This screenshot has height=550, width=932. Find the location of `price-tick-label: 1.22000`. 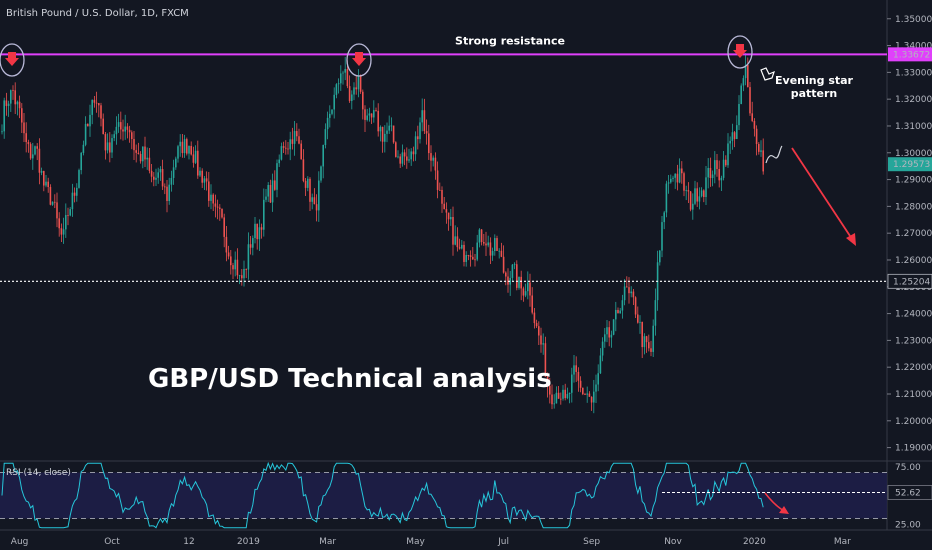

price-tick-label: 1.22000 is located at coordinates (913, 368).